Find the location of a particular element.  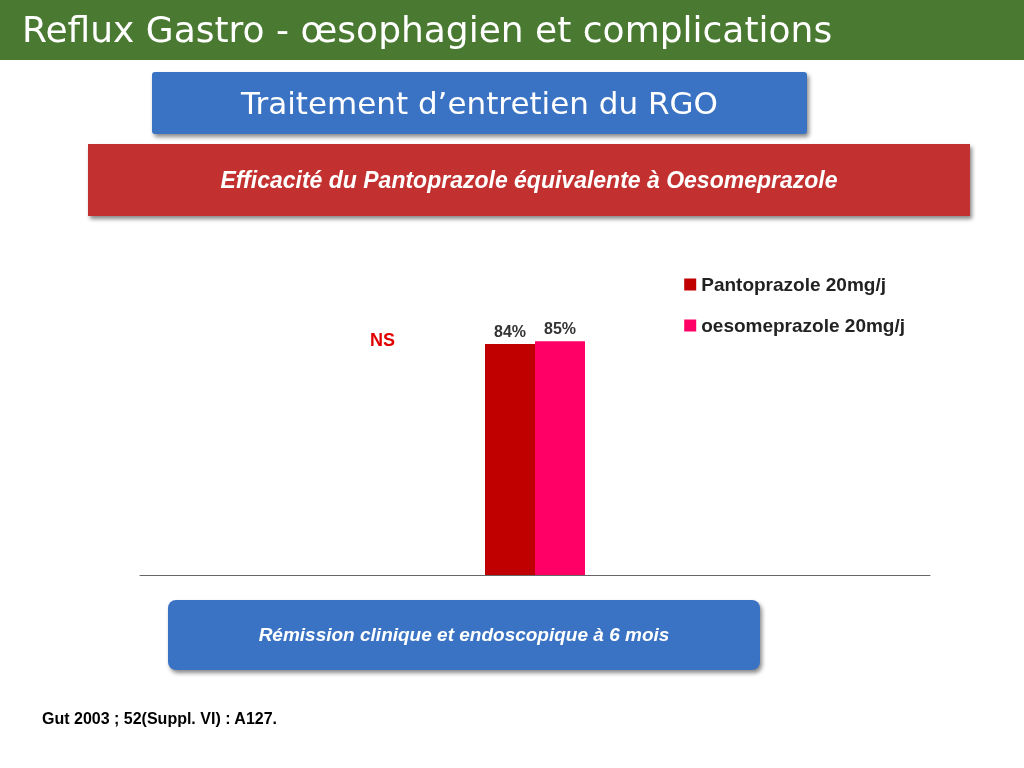

data-label: 85% is located at coordinates (560, 328).